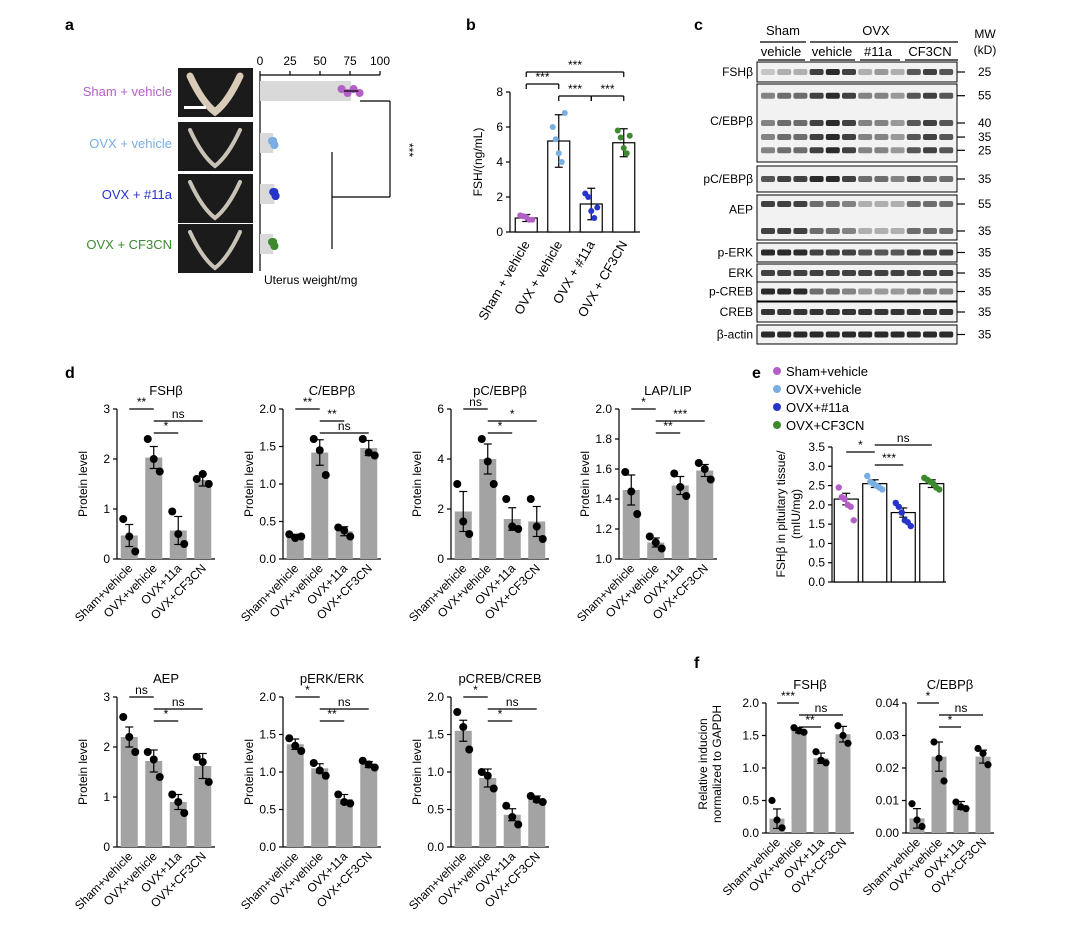 This screenshot has height=933, width=1080. I want to click on y-tick-label: 6, so click(440, 409).